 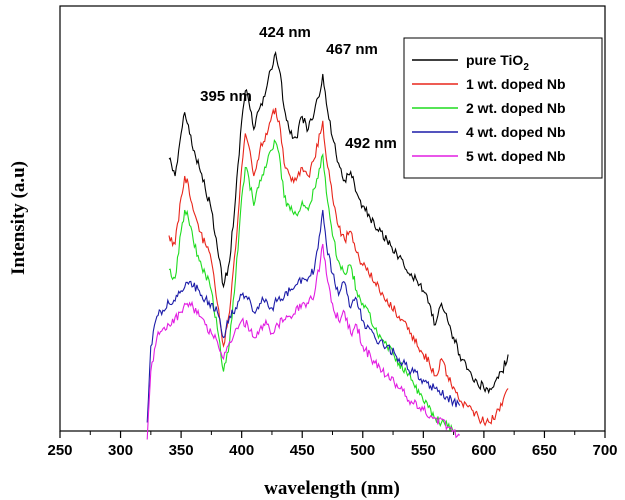 I want to click on x-tick-label: 600, so click(x=483, y=450).